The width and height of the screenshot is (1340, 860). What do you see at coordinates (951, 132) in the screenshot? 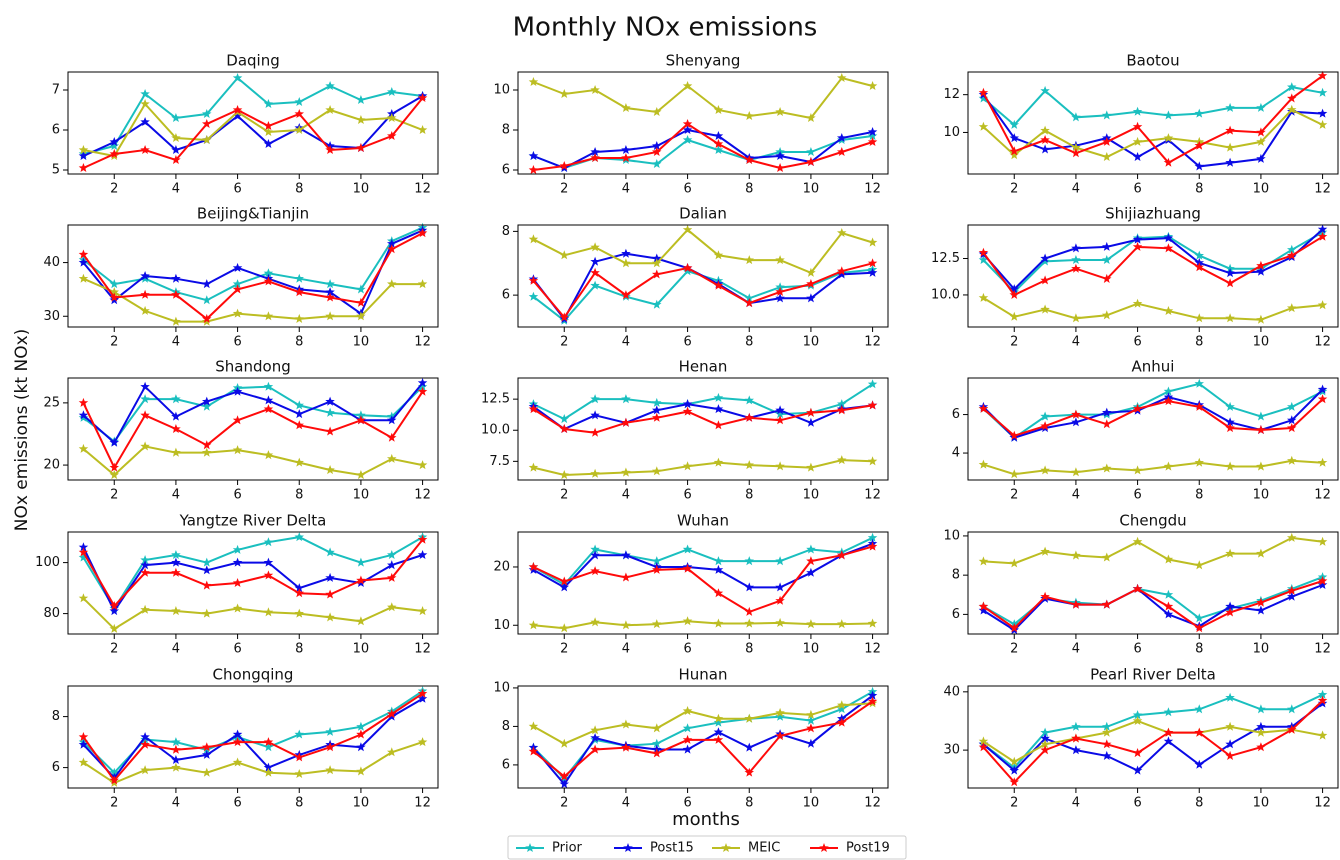
I see `y-tick-label: 10` at bounding box center [951, 132].